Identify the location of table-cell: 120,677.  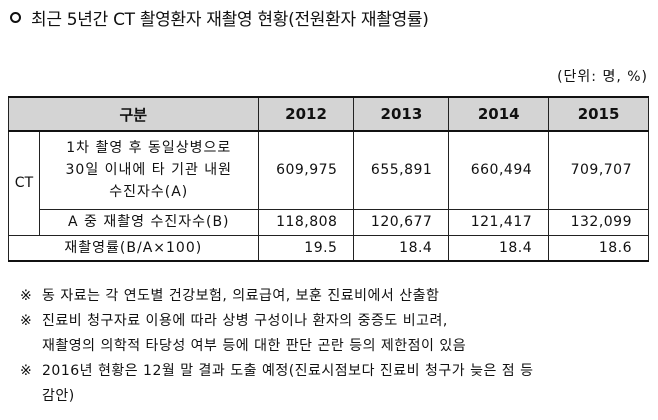
(401, 222).